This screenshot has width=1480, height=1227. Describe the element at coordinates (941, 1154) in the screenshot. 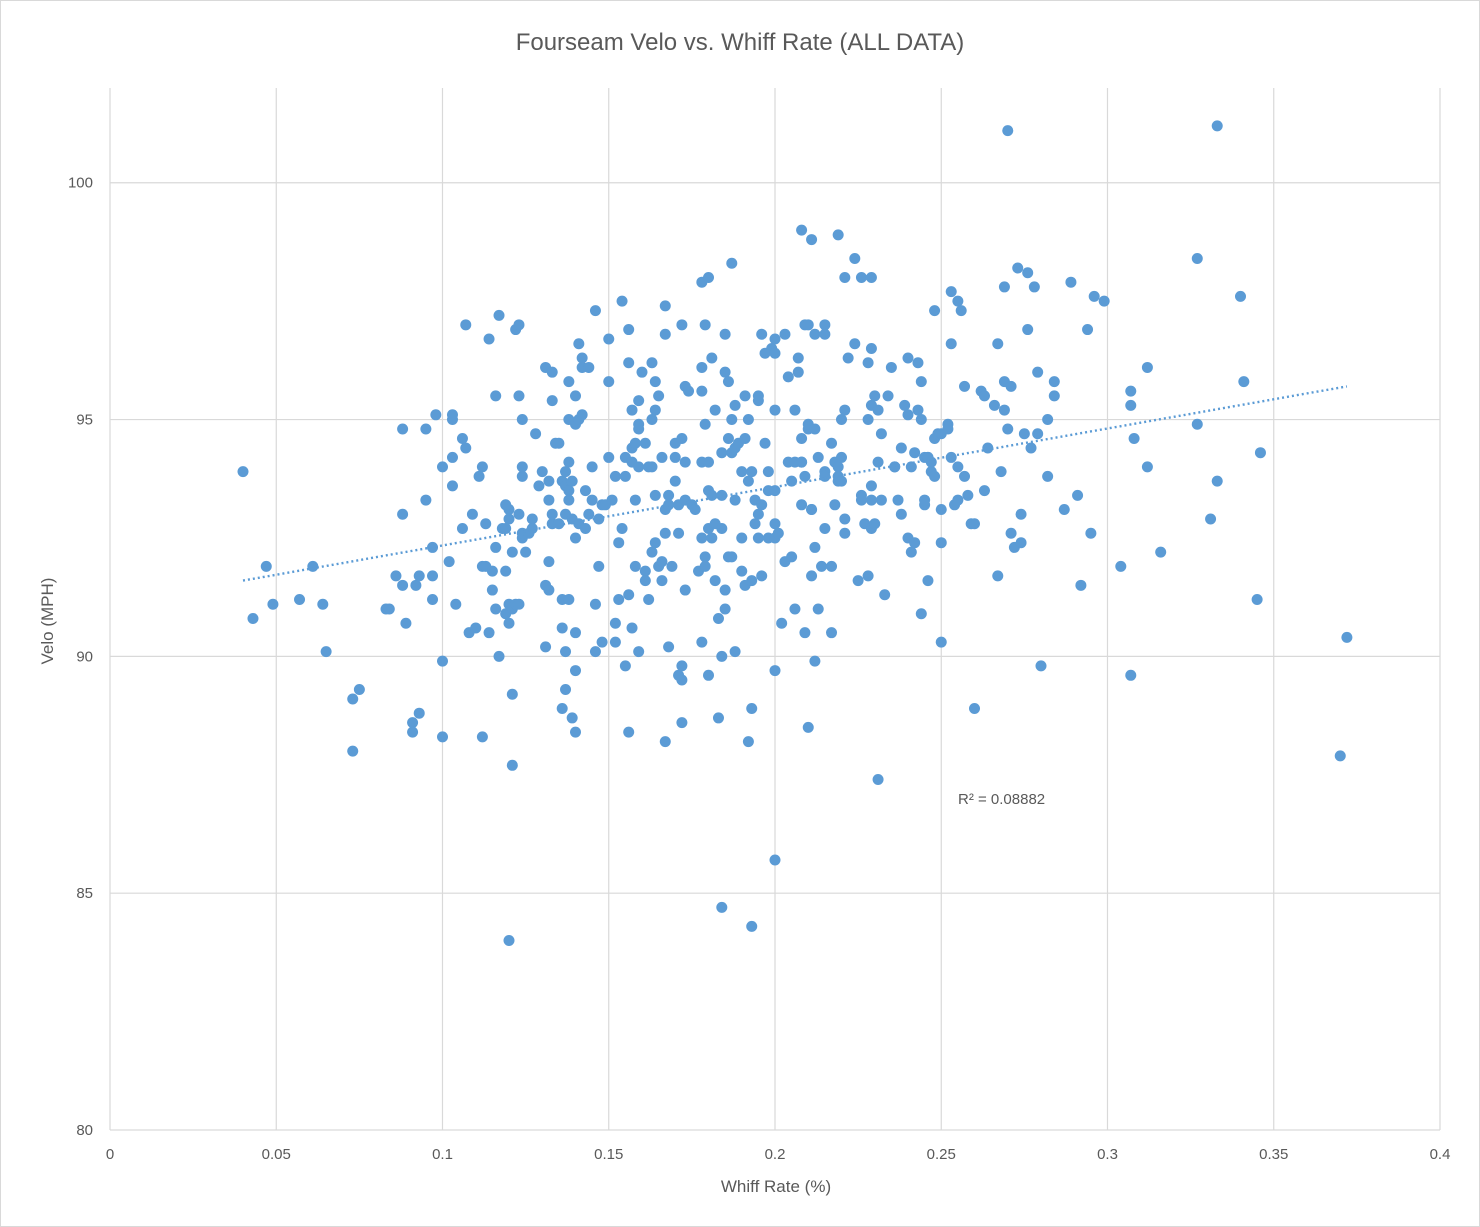

I see `x-tick-label: 0.25` at that location.